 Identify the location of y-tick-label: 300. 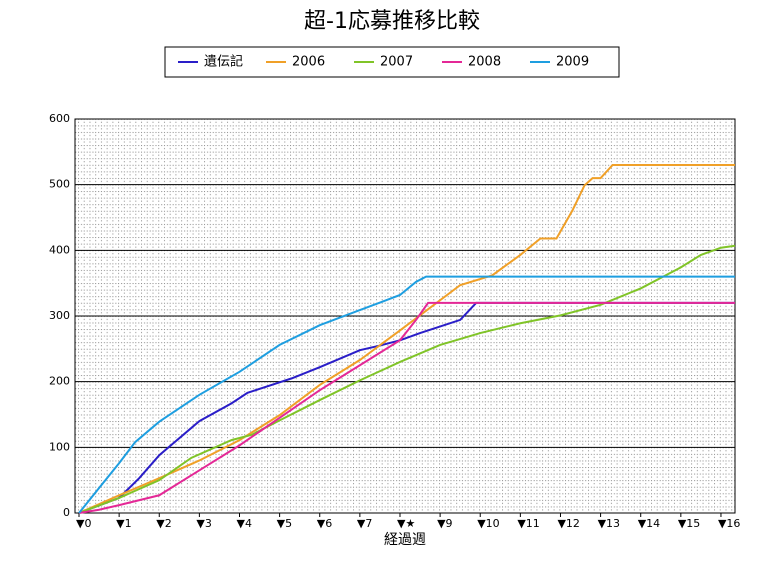
(59, 315).